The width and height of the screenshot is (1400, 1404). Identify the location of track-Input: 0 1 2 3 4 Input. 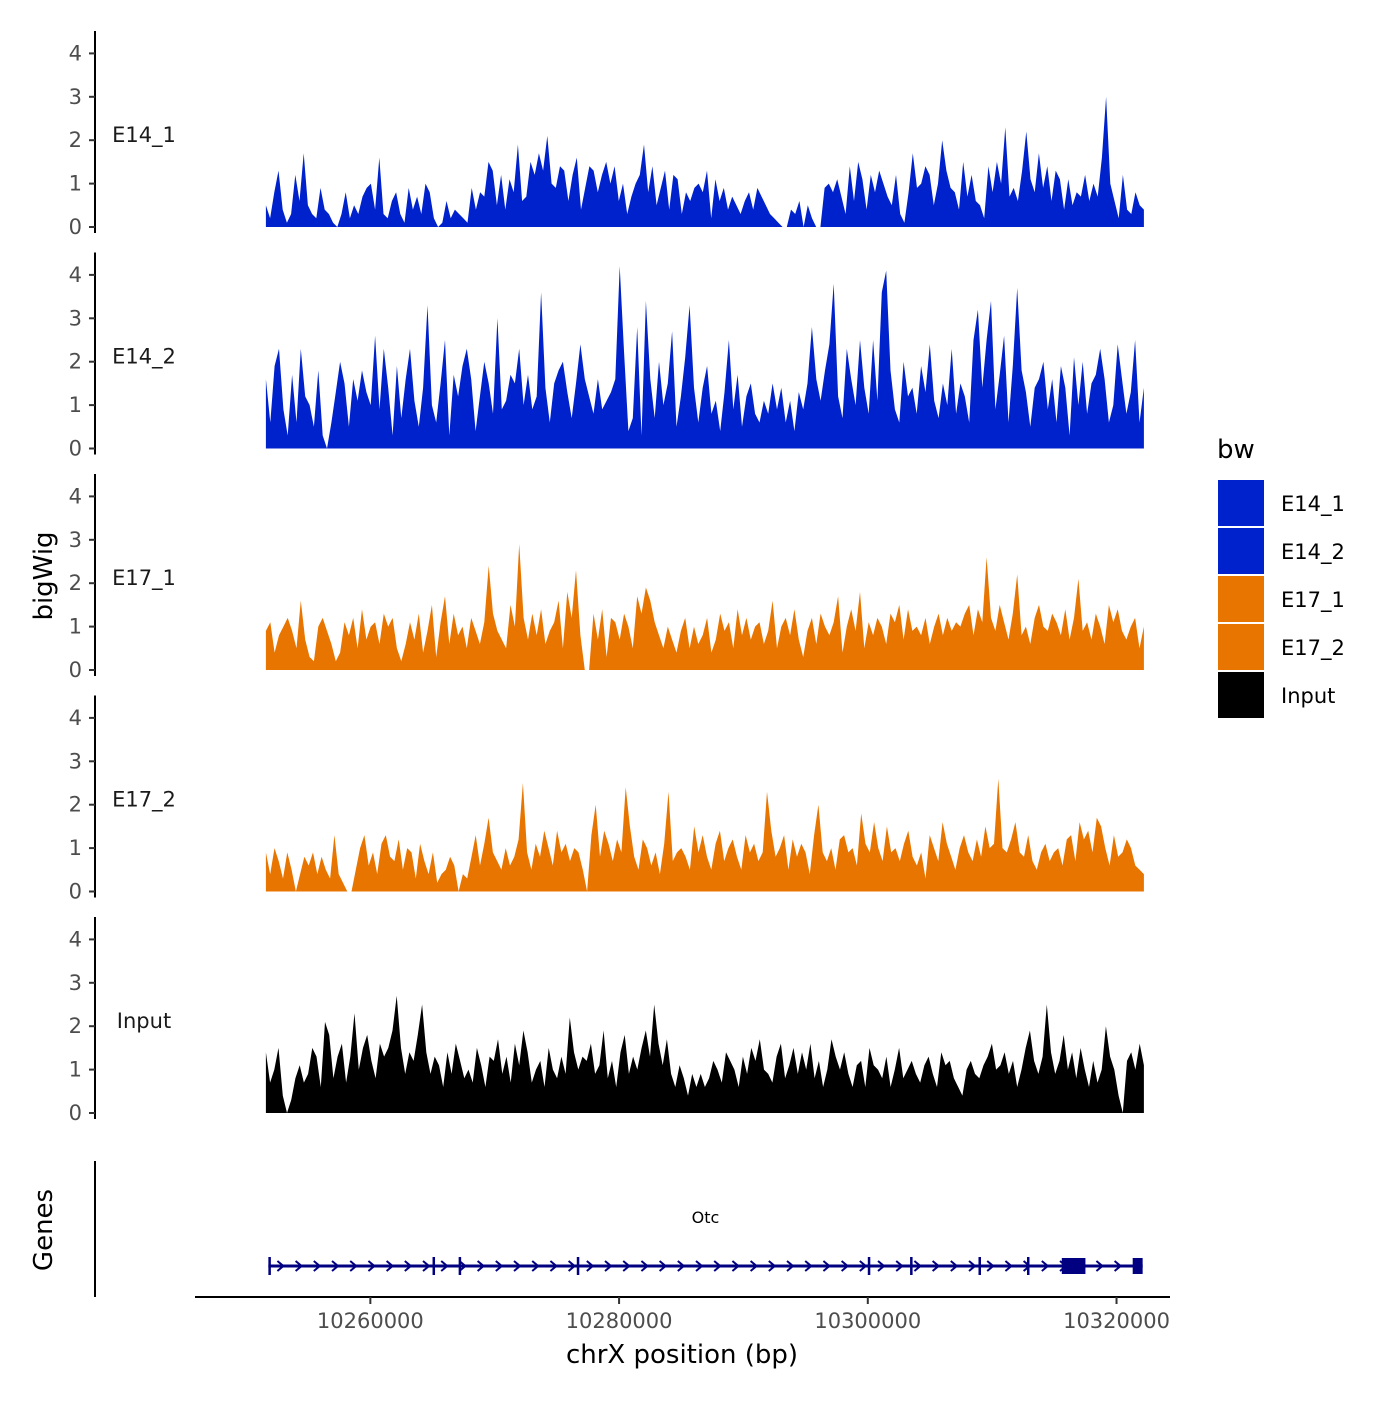
(606, 1021).